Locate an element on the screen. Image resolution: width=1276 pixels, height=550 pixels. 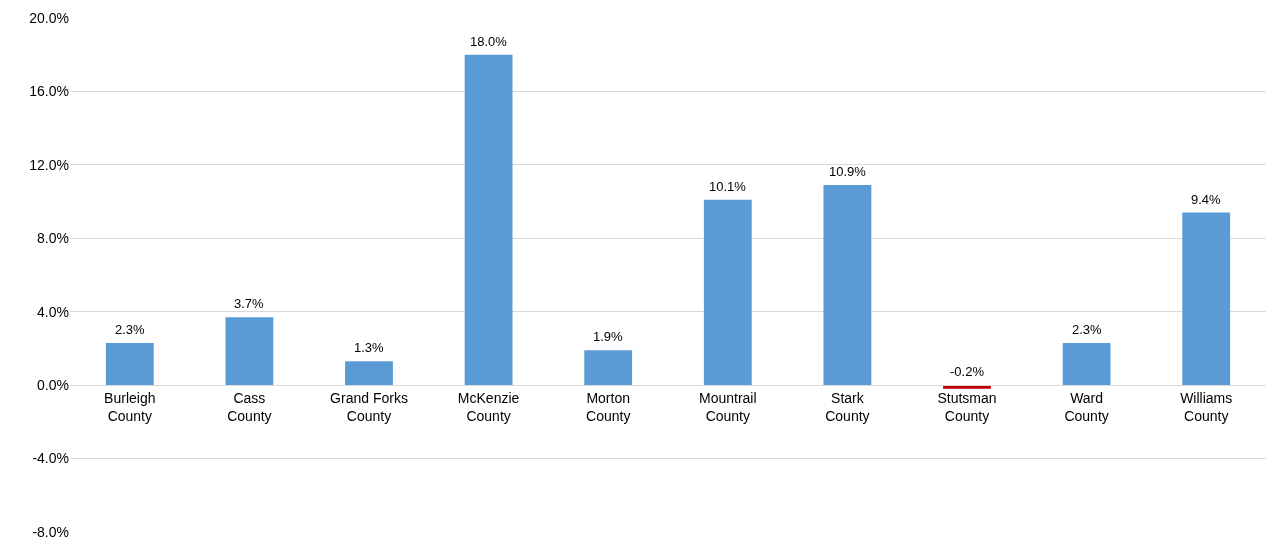
data-label: 18.0% is located at coordinates (489, 41).